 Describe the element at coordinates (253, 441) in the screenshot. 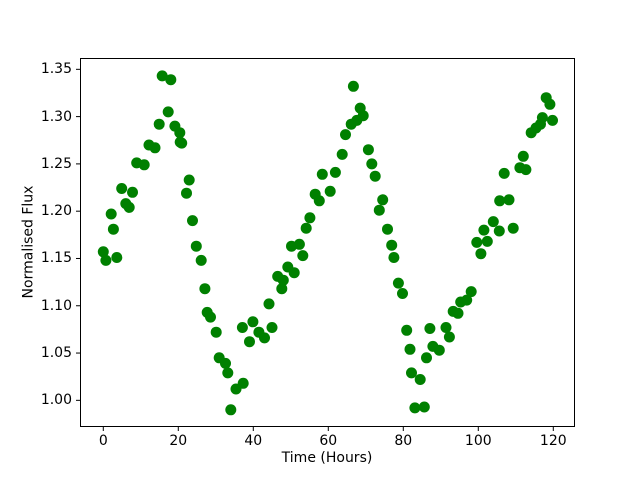

I see `x-tick-label: 40` at that location.